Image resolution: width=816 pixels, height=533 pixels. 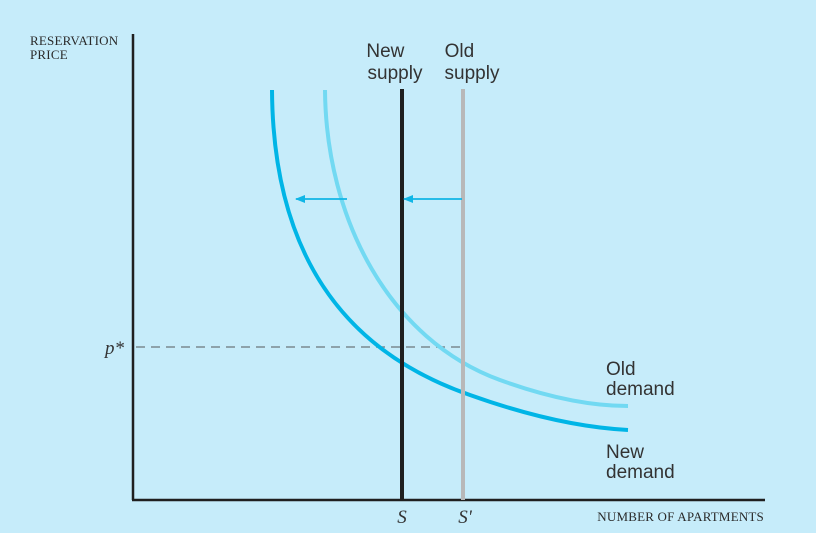 I want to click on price-tick-label: p*, so click(x=114, y=348).